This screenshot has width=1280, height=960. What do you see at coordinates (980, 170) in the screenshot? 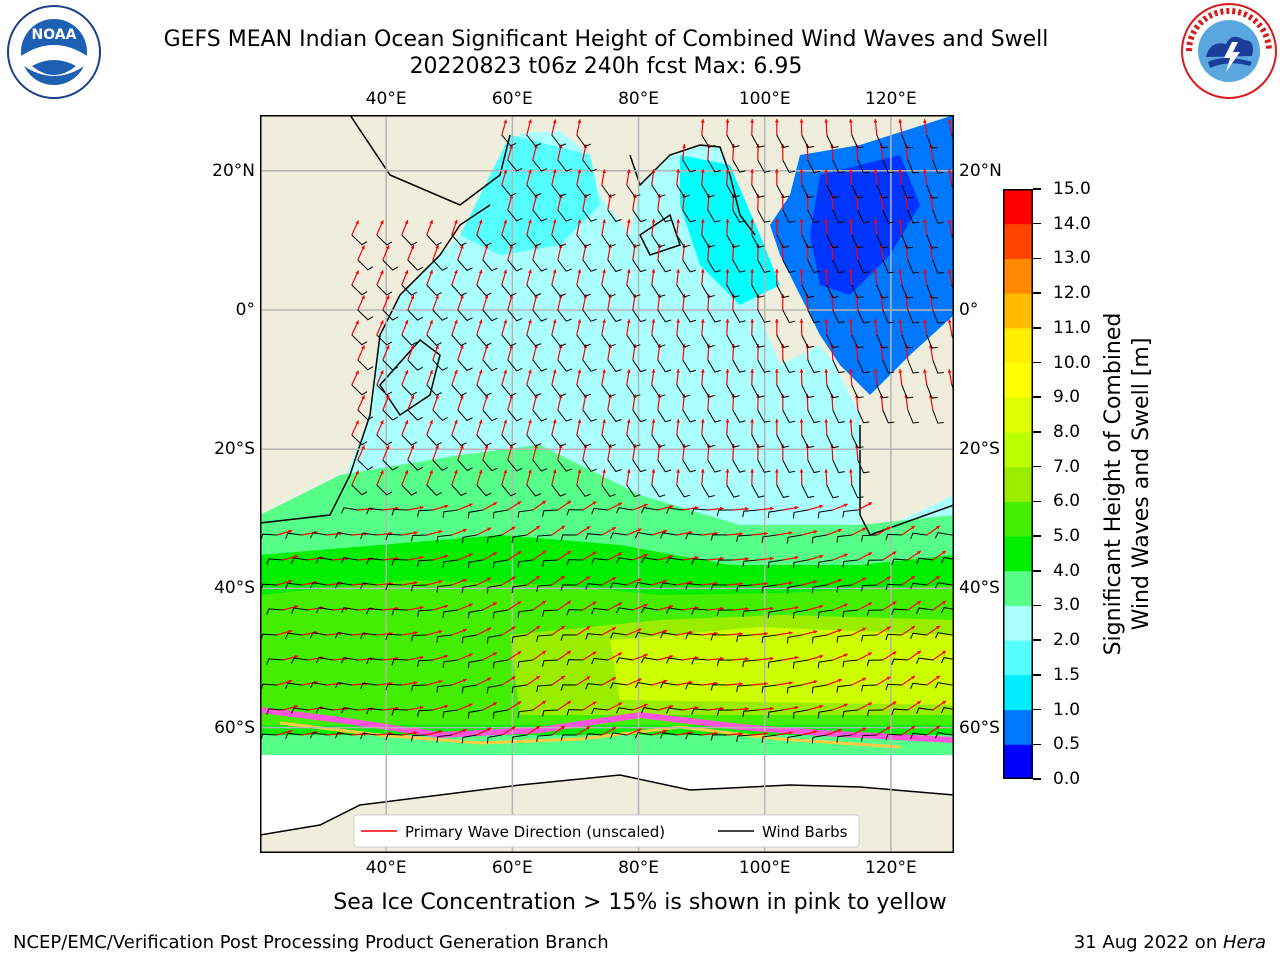
I see `lat-label-right: 20°N` at bounding box center [980, 170].